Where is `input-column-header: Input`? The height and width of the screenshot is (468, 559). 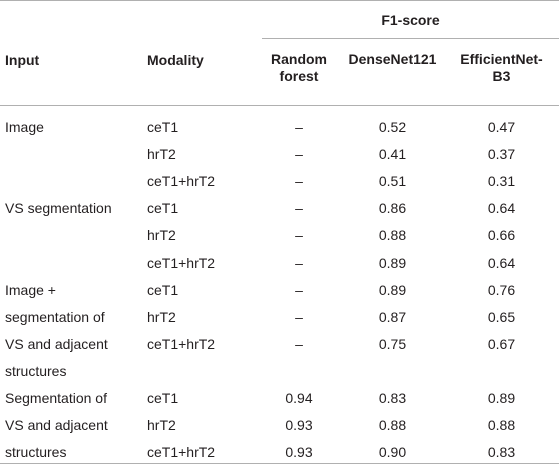 input-column-header: Input is located at coordinates (22, 60).